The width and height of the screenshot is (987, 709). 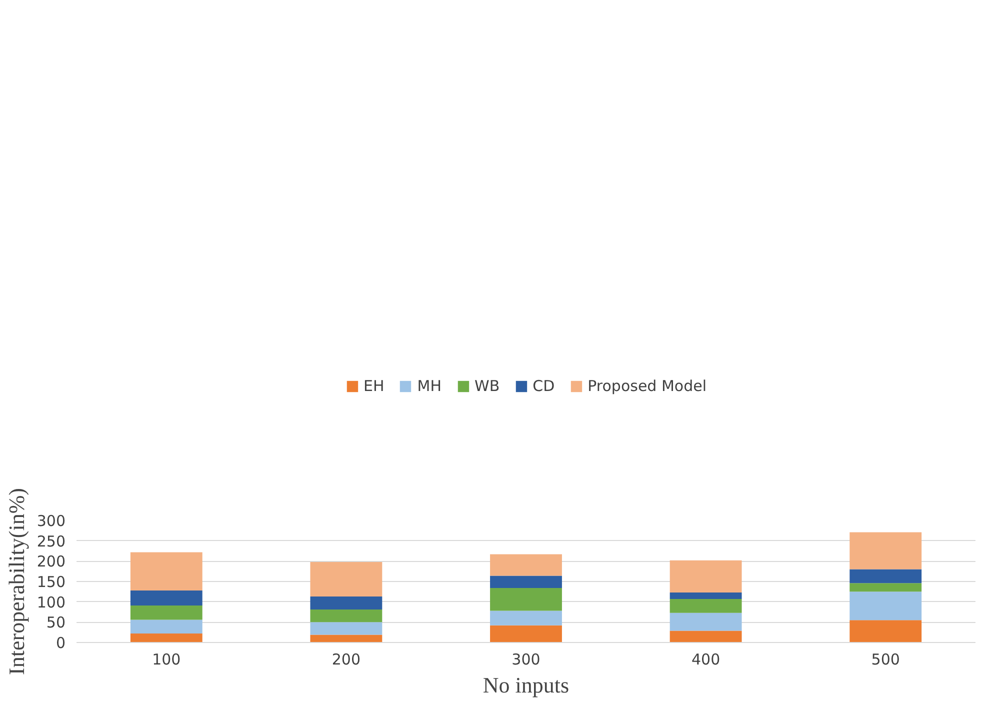 What do you see at coordinates (885, 659) in the screenshot?
I see `x-tick-label: 500` at bounding box center [885, 659].